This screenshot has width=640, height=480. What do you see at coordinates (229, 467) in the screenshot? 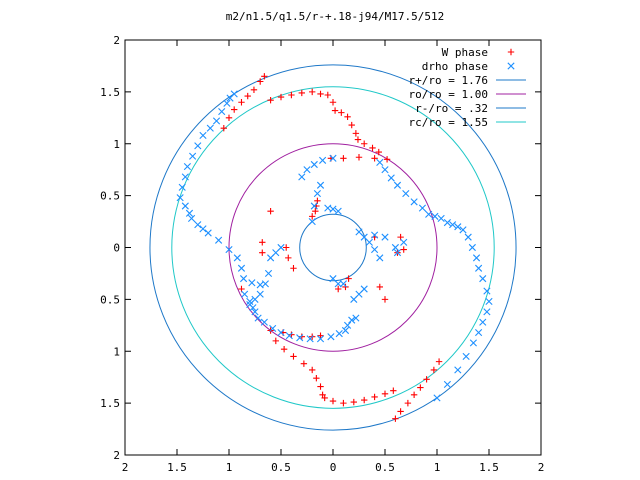
I see `x-tick-label: 1` at bounding box center [229, 467].